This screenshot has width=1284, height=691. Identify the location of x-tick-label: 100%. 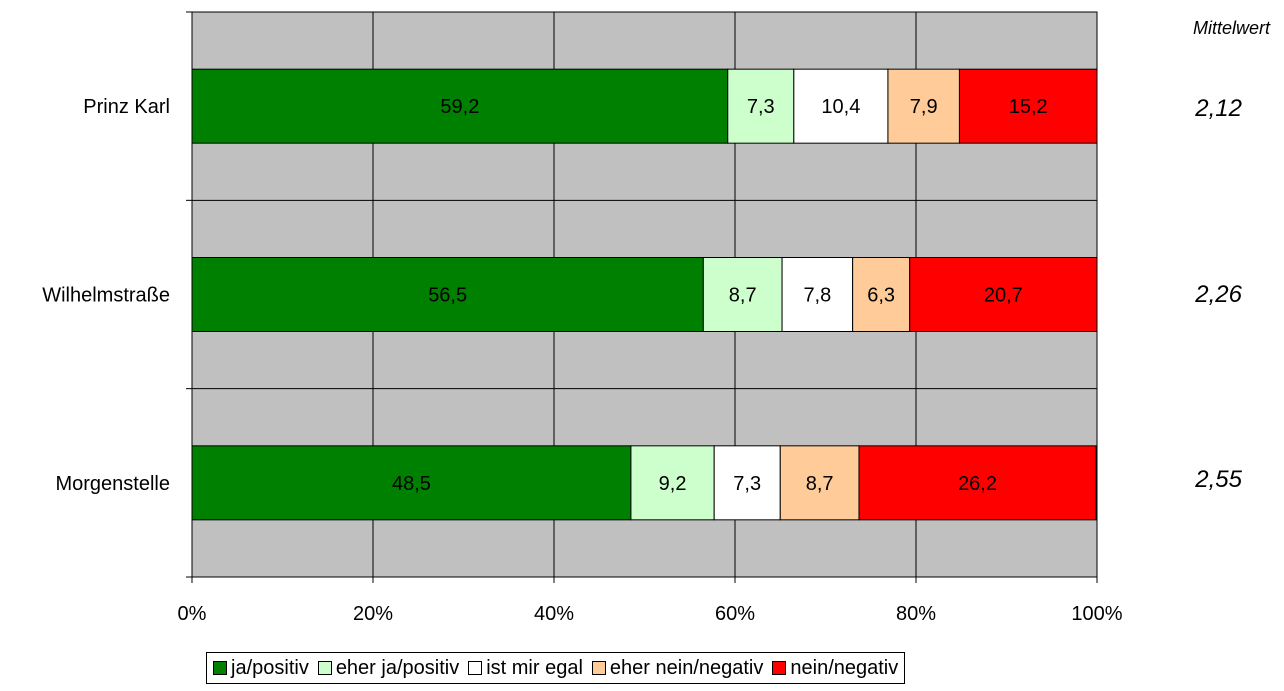
(1096, 614).